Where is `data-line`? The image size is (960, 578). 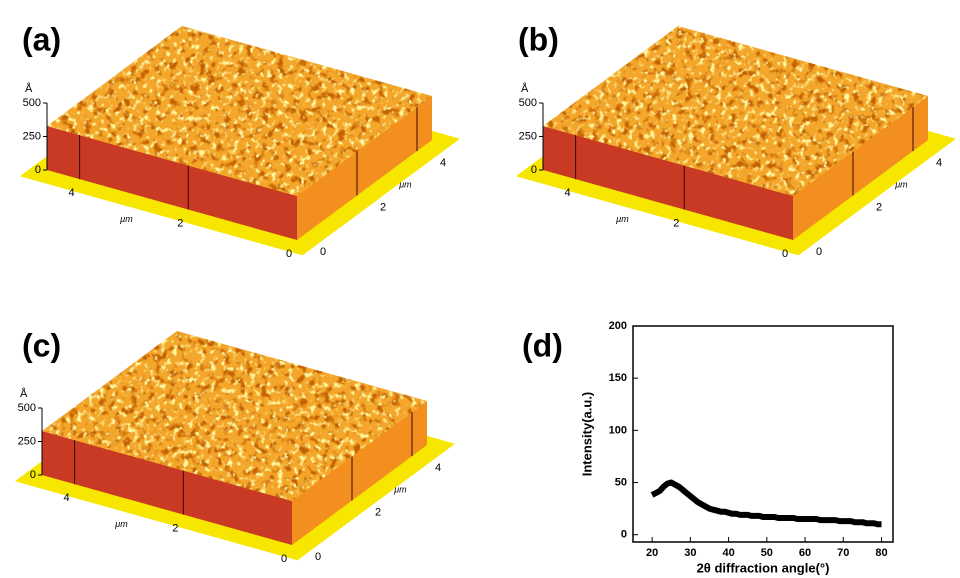
data-line is located at coordinates (766, 503).